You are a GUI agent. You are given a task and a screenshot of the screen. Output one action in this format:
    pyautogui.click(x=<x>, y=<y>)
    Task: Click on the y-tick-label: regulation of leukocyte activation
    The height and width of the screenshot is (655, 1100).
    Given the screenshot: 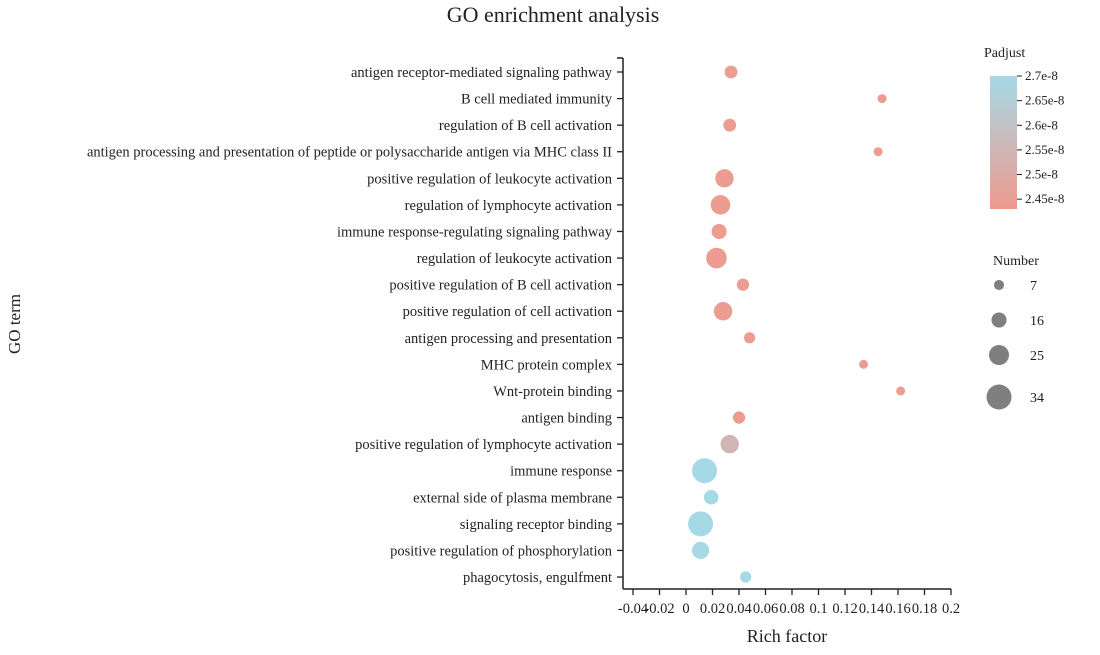 What is the action you would take?
    pyautogui.click(x=515, y=259)
    